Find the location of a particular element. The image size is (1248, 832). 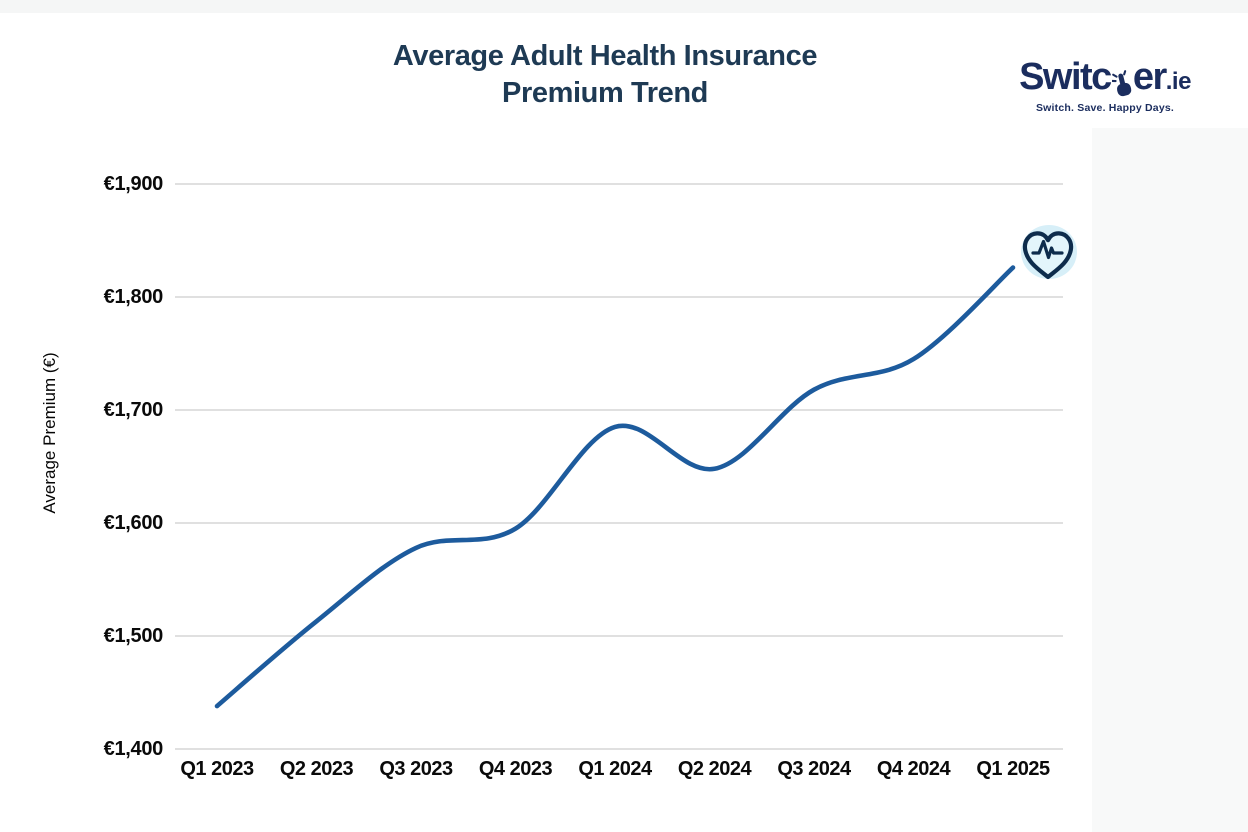

logo-hand-icon is located at coordinates (1121, 83).